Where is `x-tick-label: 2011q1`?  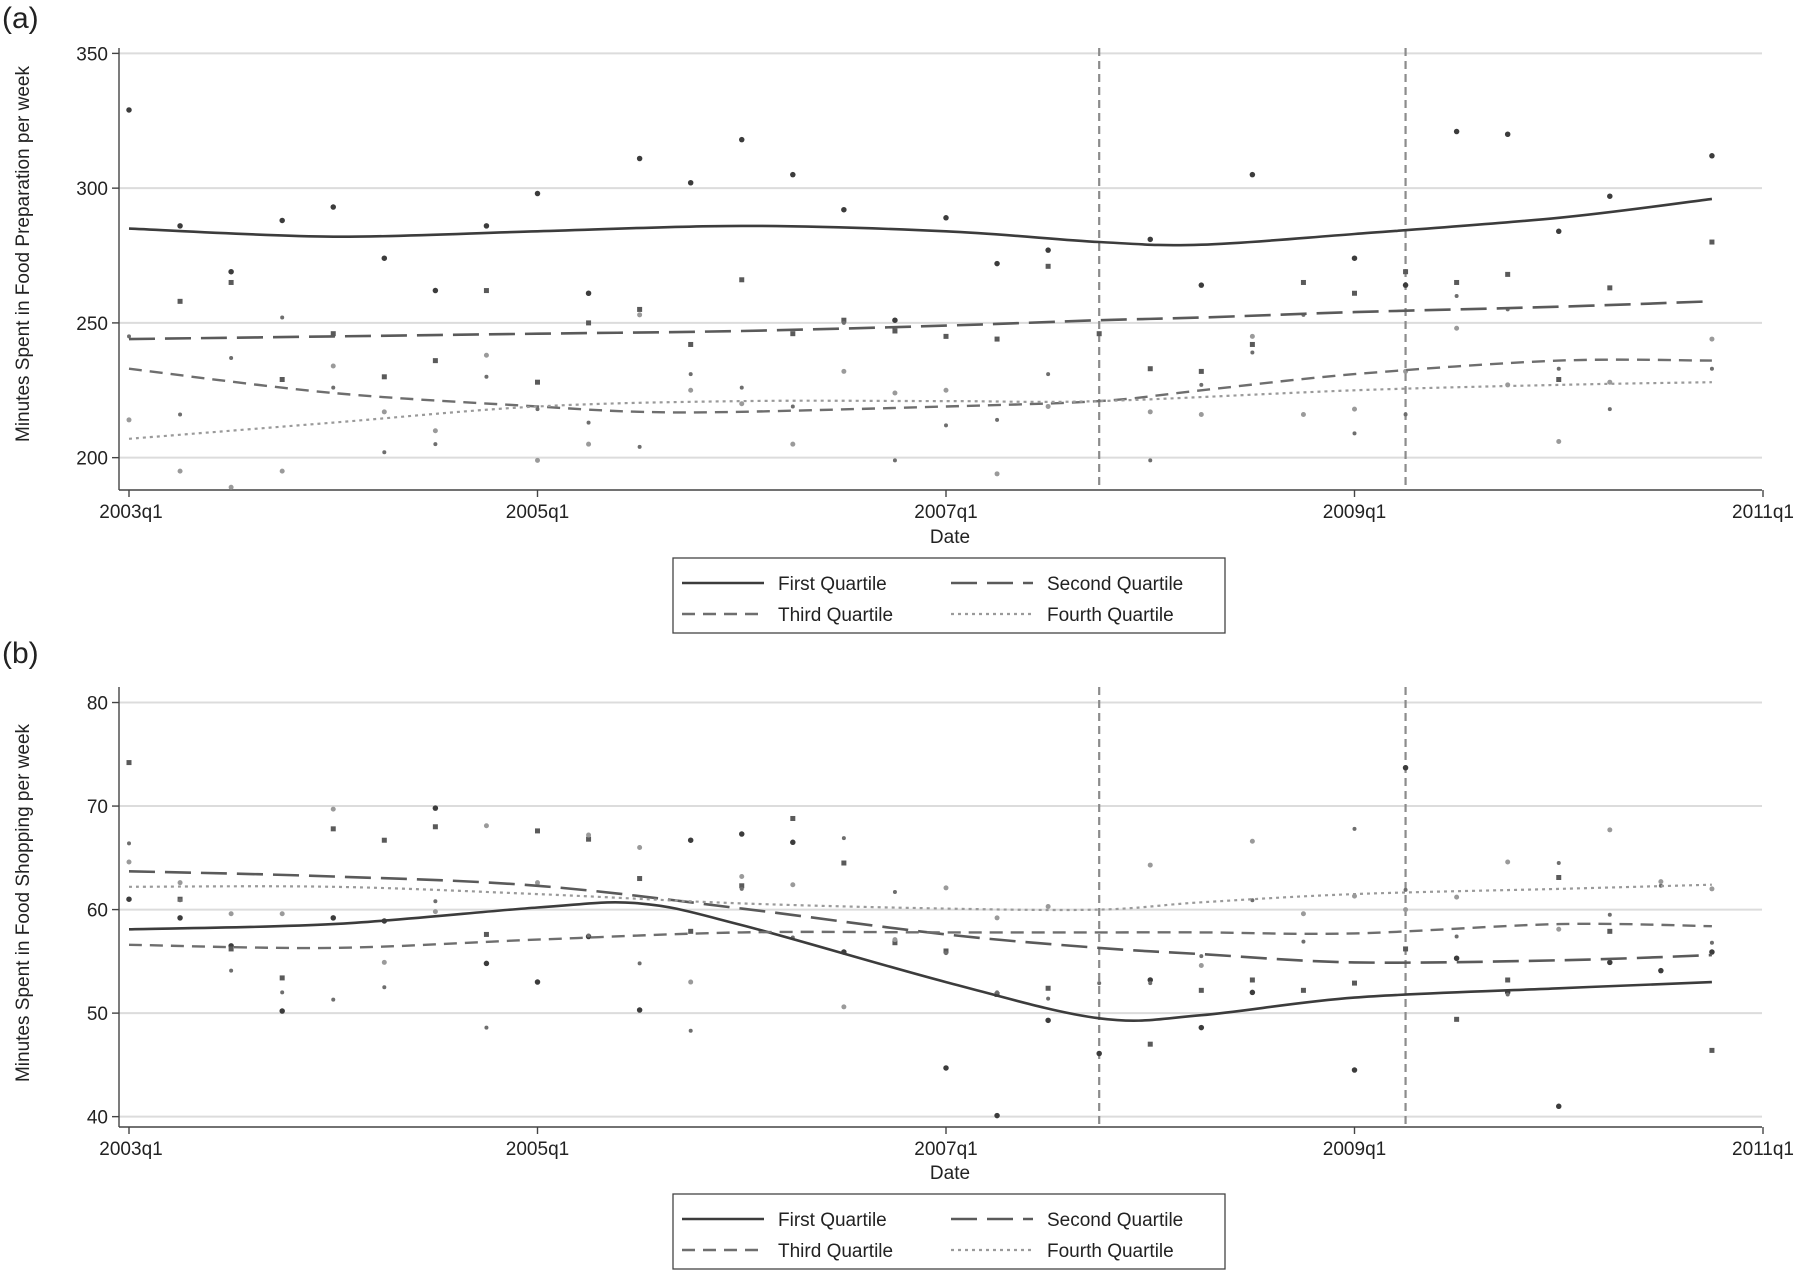 x-tick-label: 2011q1 is located at coordinates (1763, 1149).